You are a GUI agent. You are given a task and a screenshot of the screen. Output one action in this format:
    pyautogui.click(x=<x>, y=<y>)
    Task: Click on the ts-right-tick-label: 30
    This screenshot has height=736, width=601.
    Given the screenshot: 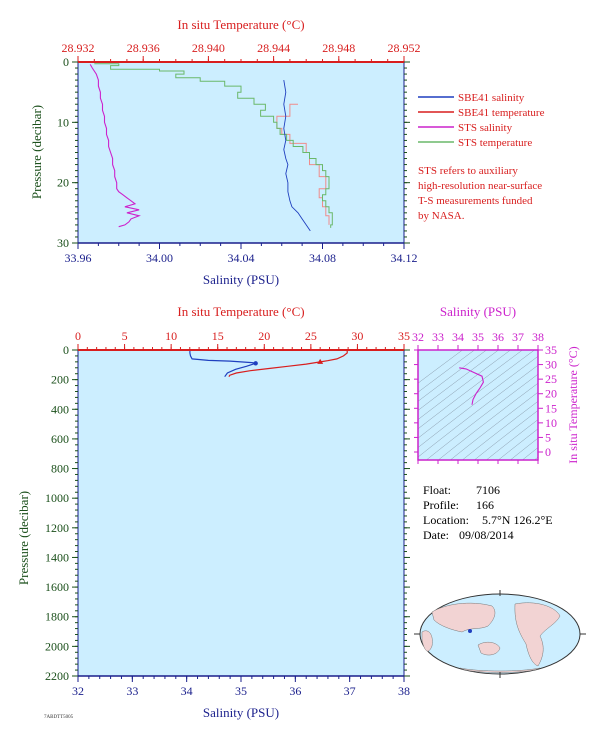 What is the action you would take?
    pyautogui.click(x=551, y=365)
    